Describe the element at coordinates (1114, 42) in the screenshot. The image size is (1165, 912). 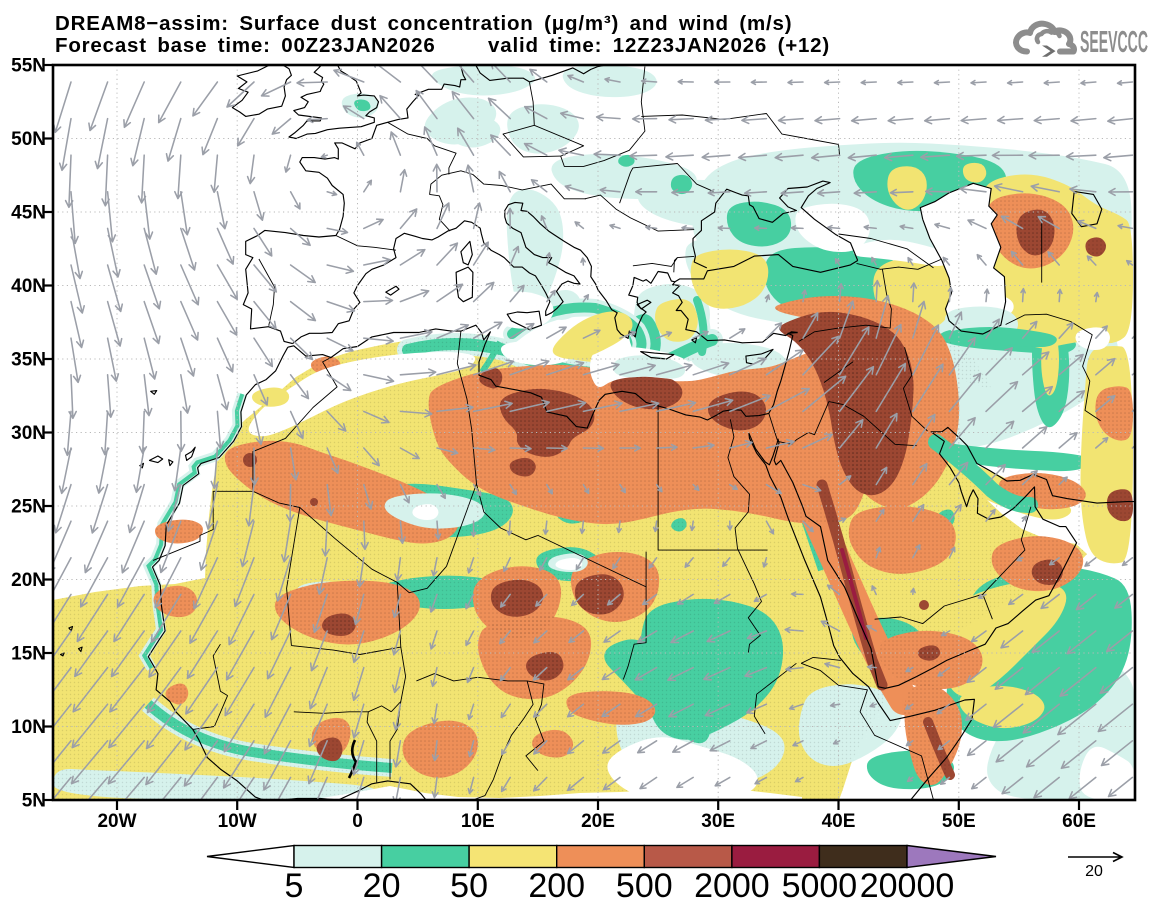
I see `svg-text: SEEVCCC` at that location.